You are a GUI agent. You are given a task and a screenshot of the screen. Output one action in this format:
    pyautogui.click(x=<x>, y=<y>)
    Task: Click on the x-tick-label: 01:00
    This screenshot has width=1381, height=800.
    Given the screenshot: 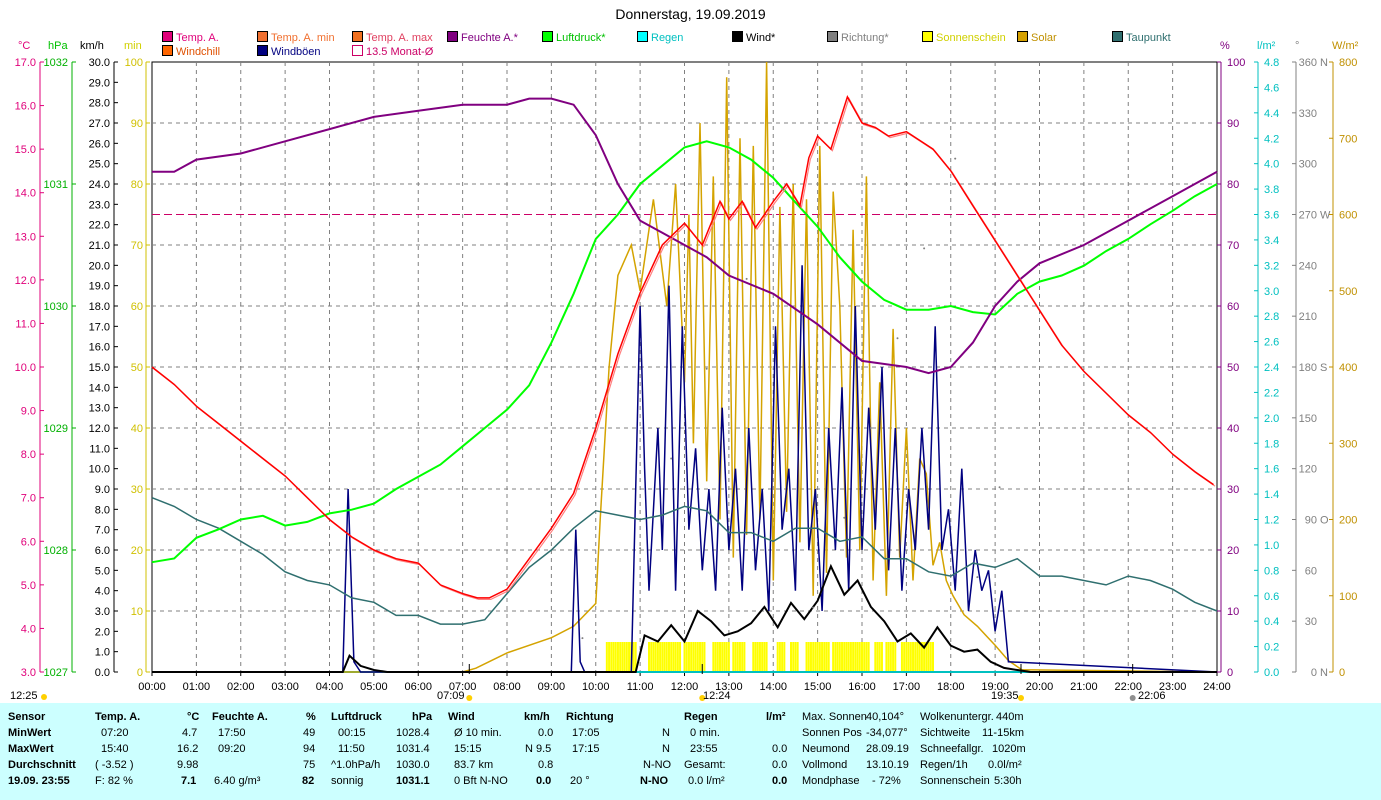 What is the action you would take?
    pyautogui.click(x=197, y=687)
    